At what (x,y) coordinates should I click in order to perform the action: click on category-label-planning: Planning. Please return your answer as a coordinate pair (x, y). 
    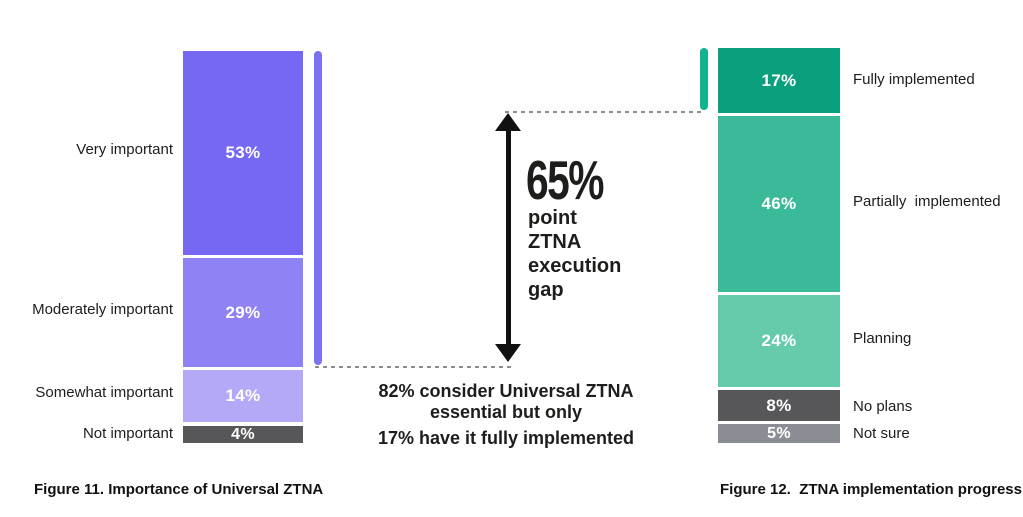
    Looking at the image, I should click on (882, 338).